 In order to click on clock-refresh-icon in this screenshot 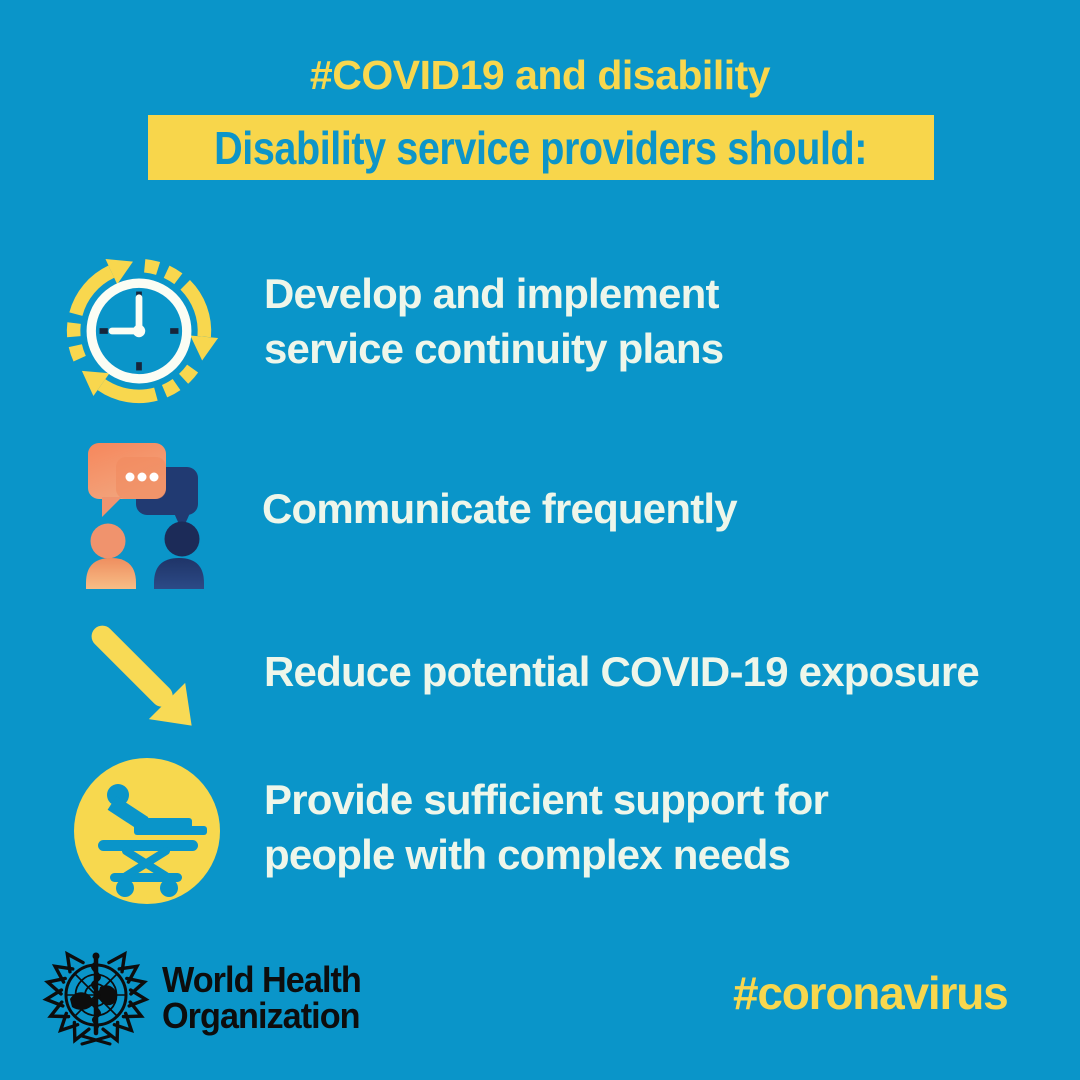, I will do `click(139, 333)`.